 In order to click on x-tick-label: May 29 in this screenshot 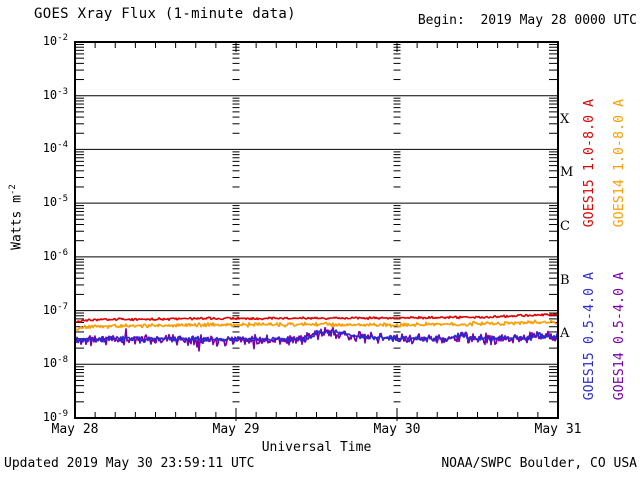, I will do `click(236, 429)`.